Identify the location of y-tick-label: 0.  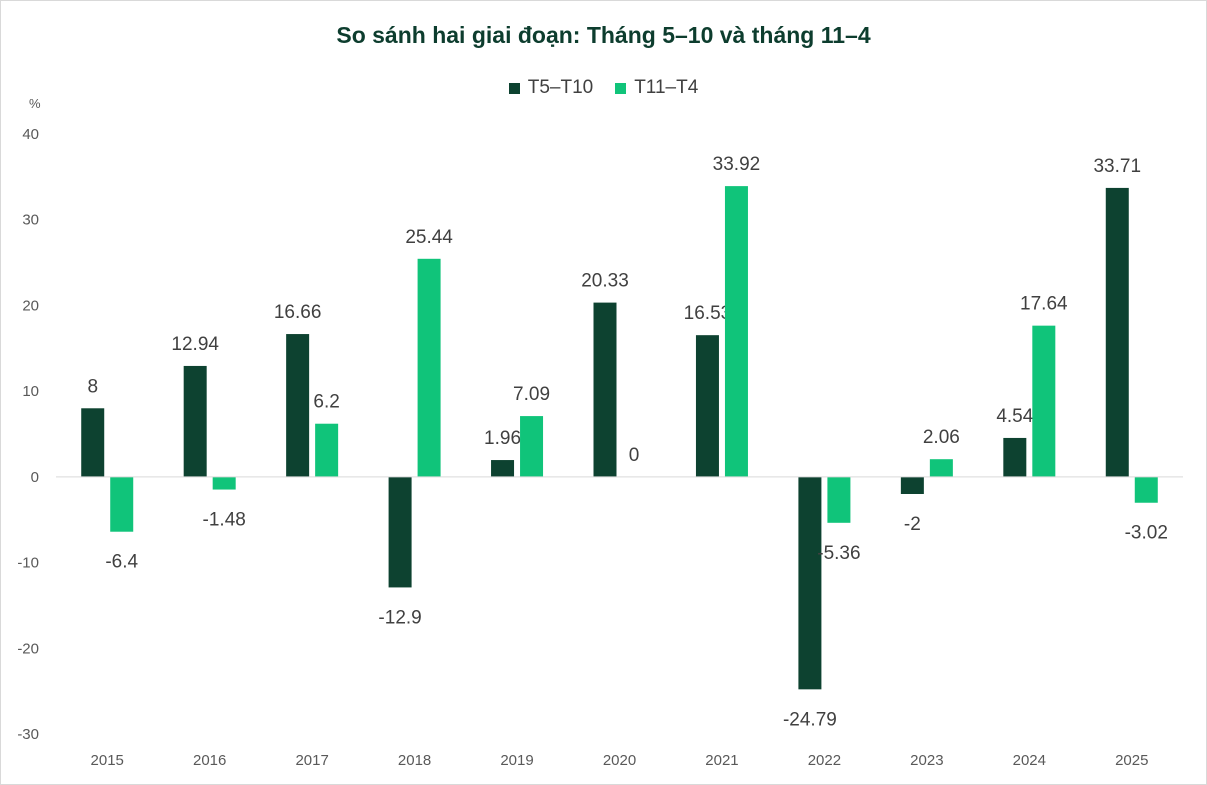
(35, 477).